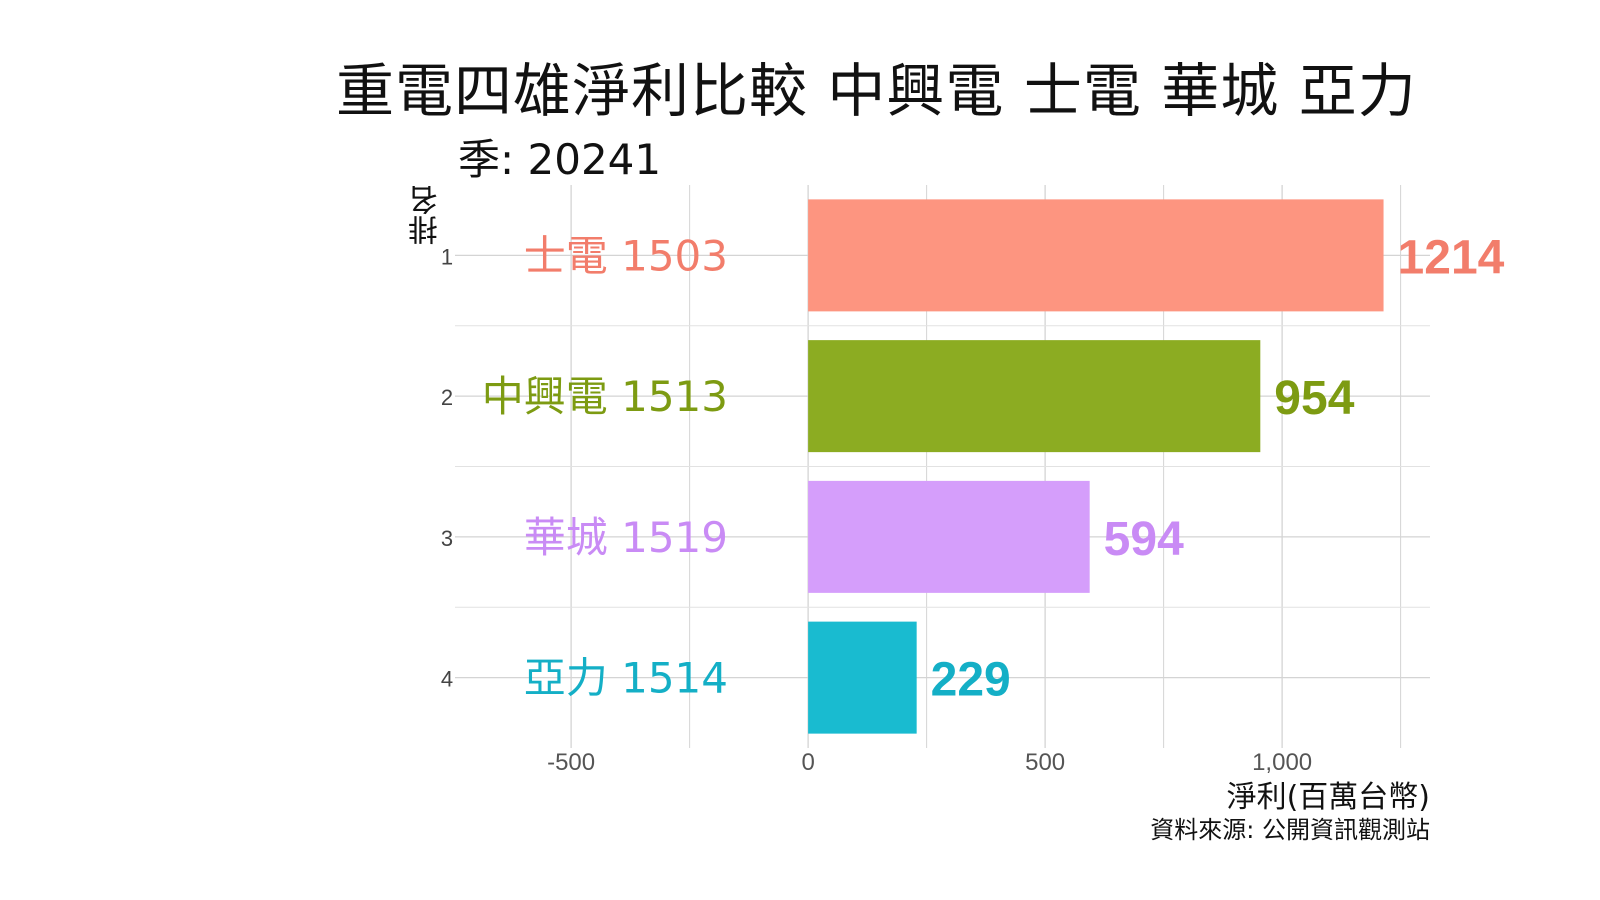  Describe the element at coordinates (971, 680) in the screenshot. I see `bar-value-label: 229` at that location.